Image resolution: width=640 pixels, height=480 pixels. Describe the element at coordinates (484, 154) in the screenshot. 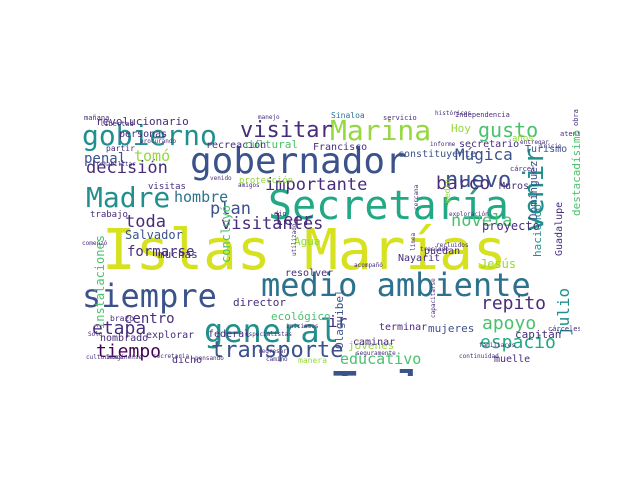

I see `word-cloud-word: Múgica` at that location.